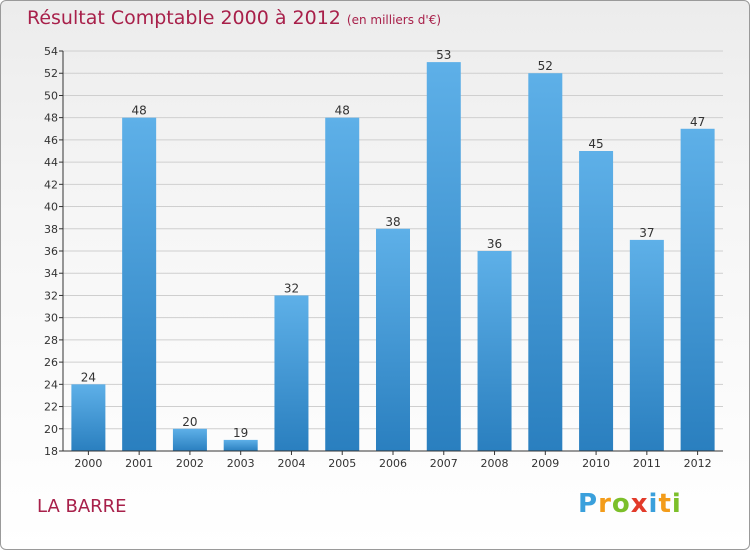 This screenshot has width=750, height=550. Describe the element at coordinates (240, 433) in the screenshot. I see `bar-value-label: 19` at that location.